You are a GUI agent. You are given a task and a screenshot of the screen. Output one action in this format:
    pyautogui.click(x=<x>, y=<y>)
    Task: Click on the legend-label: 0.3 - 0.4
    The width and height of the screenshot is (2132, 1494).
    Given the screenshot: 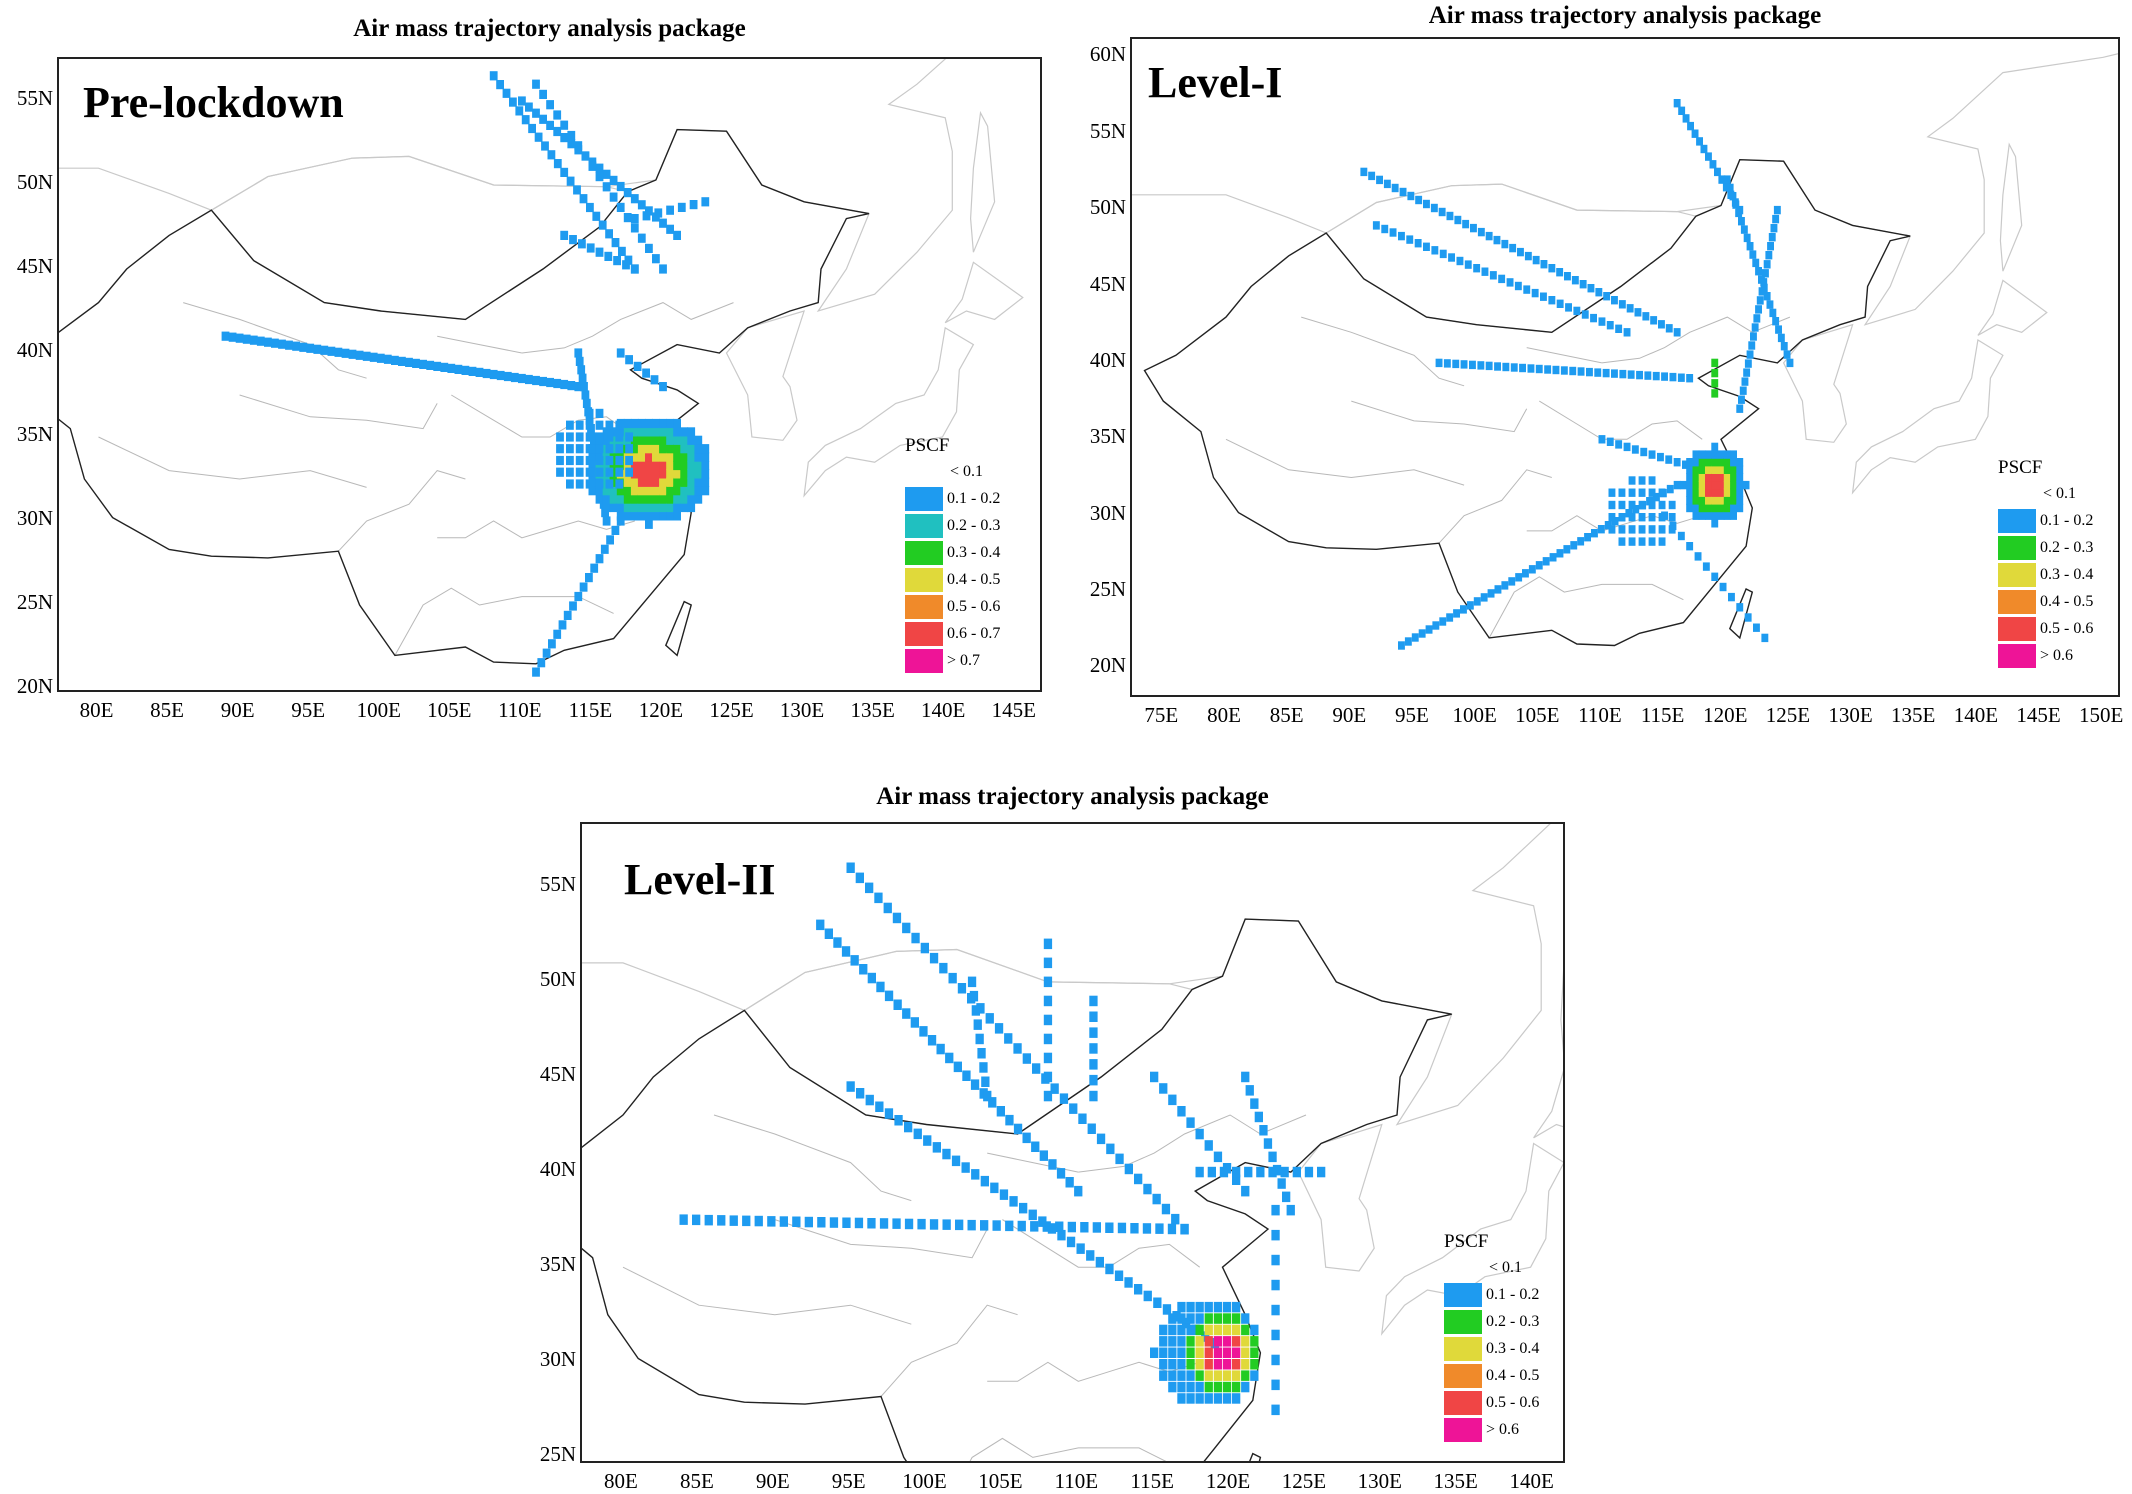 What is the action you would take?
    pyautogui.click(x=2067, y=574)
    